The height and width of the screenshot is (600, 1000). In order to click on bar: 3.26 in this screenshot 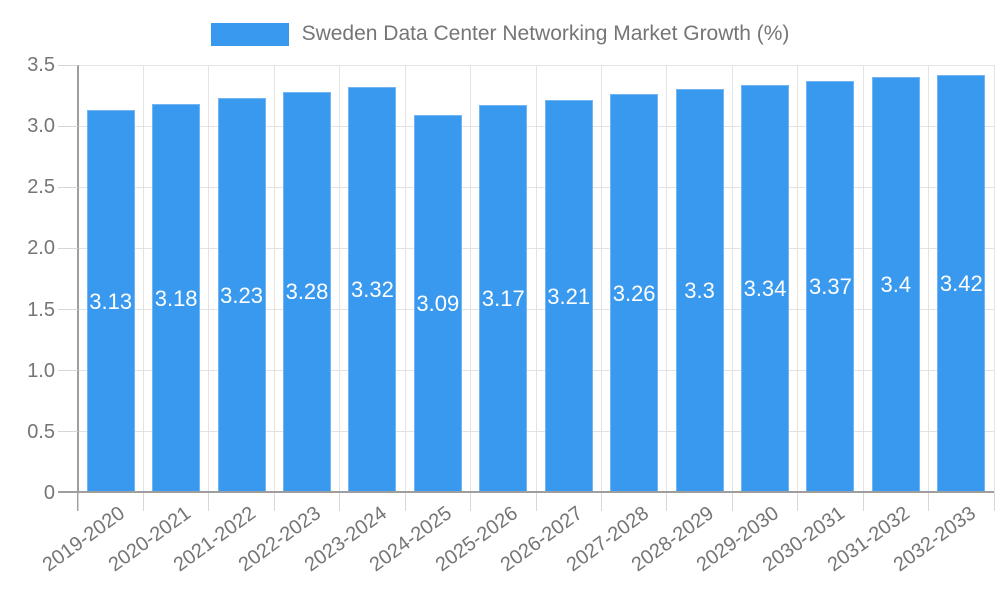, I will do `click(634, 293)`.